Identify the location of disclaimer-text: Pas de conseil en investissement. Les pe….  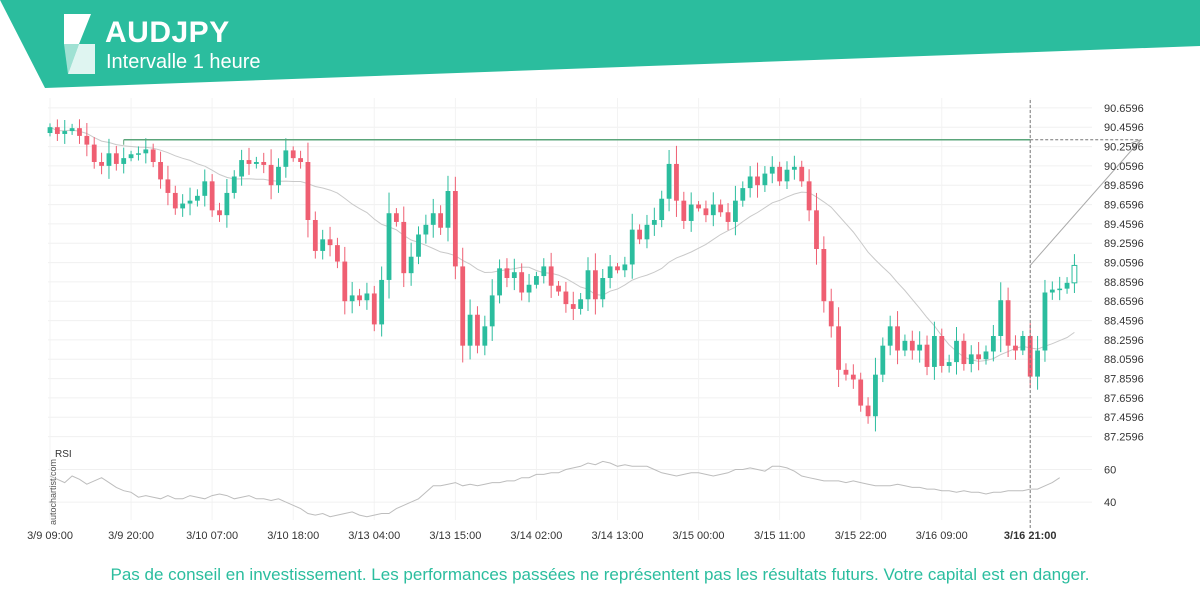
(600, 574).